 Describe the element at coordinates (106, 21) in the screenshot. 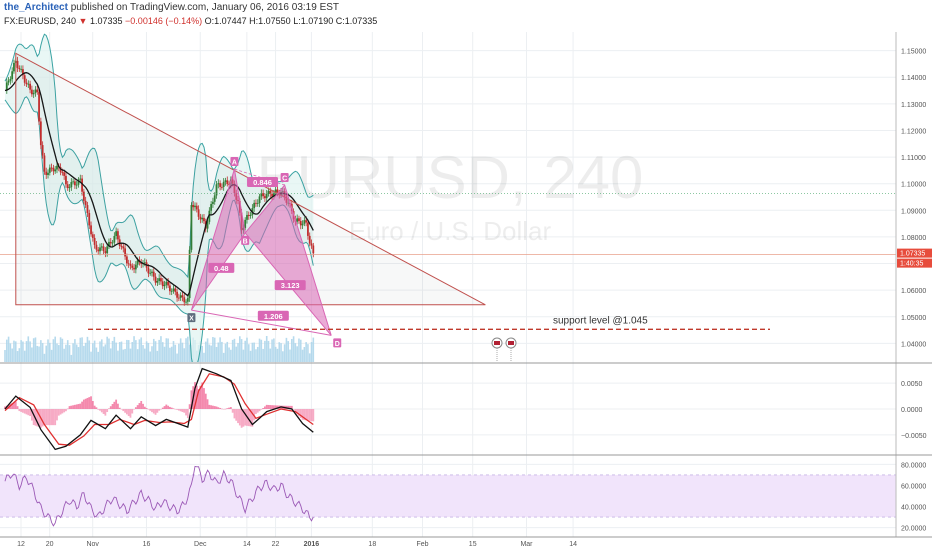

I see `last-price: 1.07335` at that location.